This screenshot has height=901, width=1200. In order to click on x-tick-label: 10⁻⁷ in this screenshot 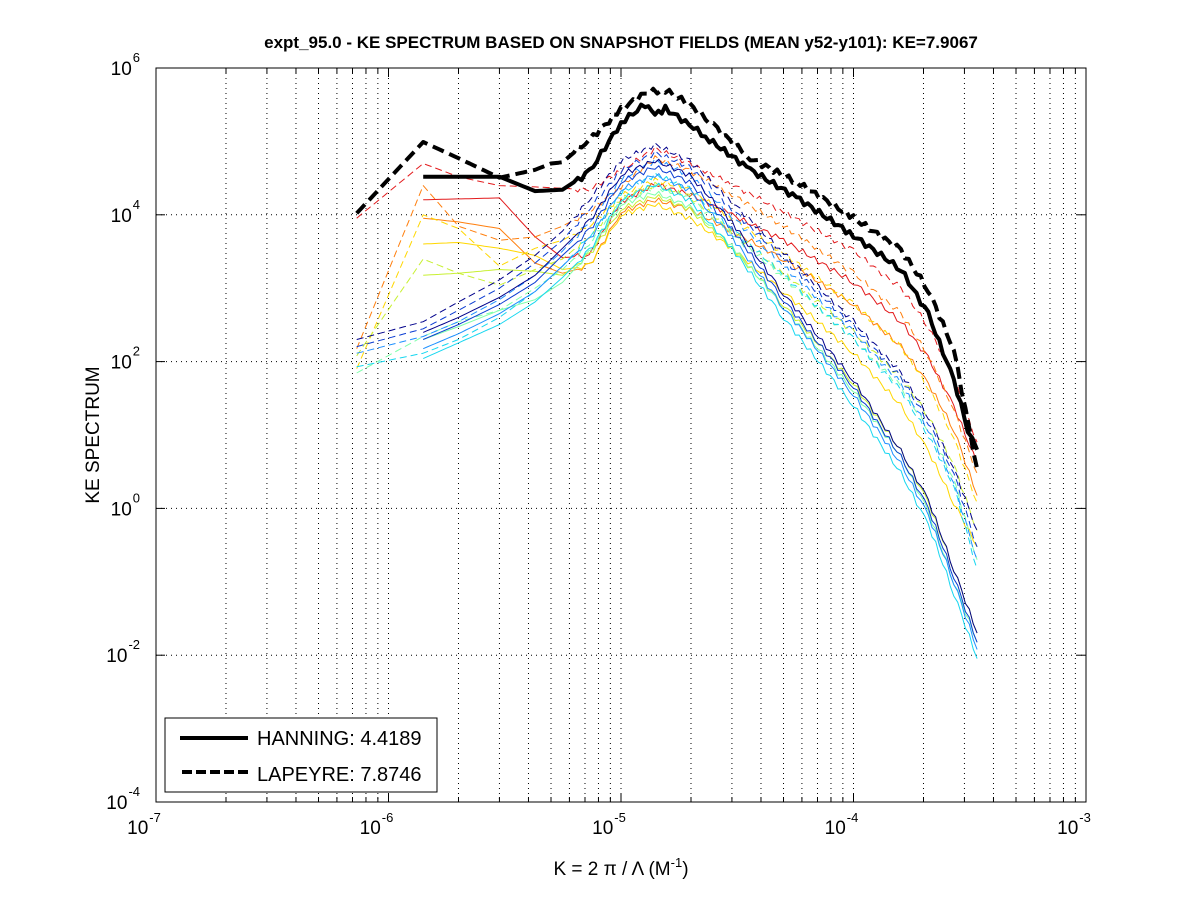, I will do `click(144, 824)`.